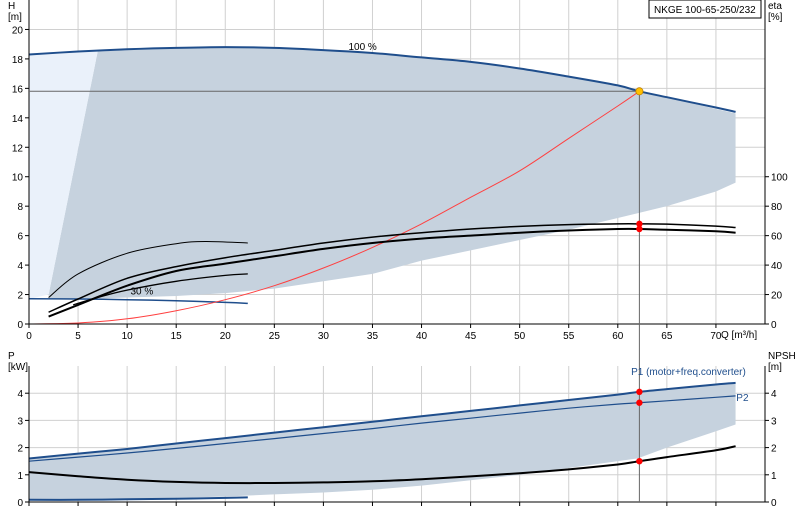 This screenshot has width=800, height=525. What do you see at coordinates (777, 266) in the screenshot?
I see `top-y2-tick-label-40: 40` at bounding box center [777, 266].